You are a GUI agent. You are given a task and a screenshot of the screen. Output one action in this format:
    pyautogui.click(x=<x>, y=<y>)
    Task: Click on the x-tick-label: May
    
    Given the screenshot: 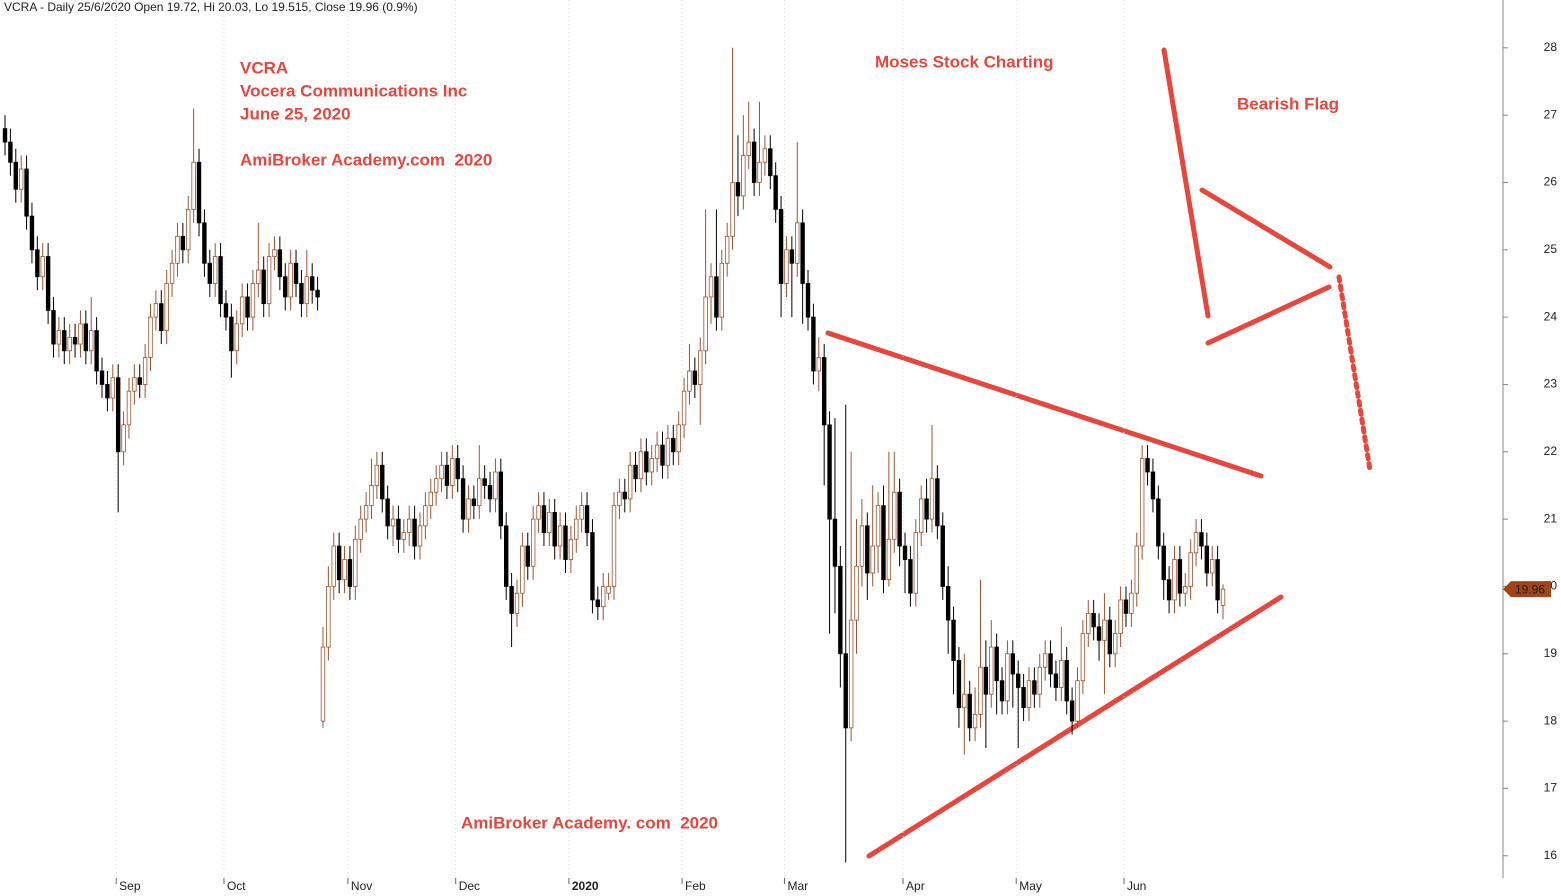 What is the action you would take?
    pyautogui.click(x=1030, y=886)
    